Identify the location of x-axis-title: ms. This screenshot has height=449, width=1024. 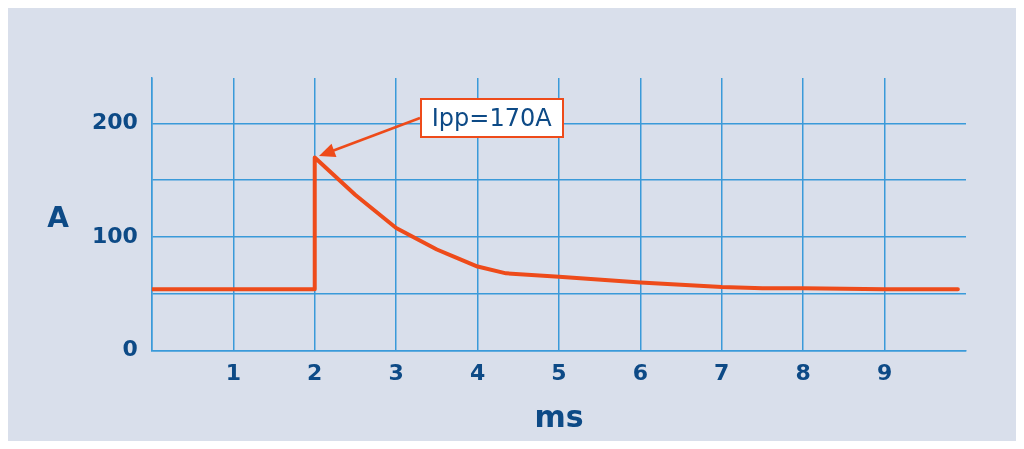
(559, 416).